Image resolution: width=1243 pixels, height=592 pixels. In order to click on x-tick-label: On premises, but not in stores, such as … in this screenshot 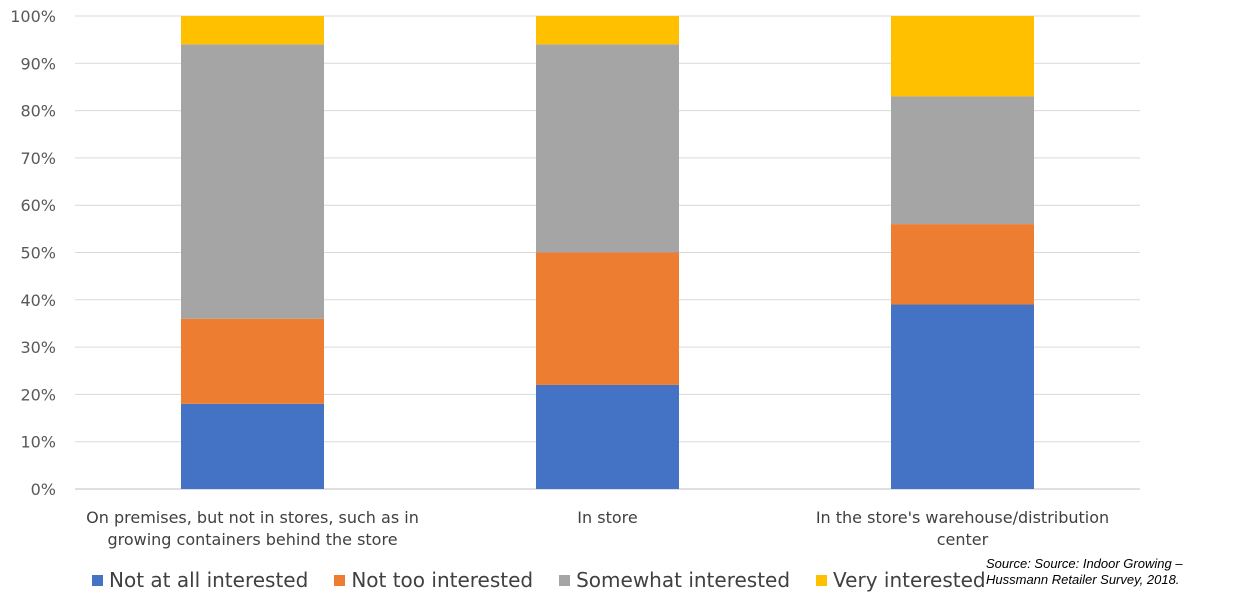, I will do `click(252, 517)`.